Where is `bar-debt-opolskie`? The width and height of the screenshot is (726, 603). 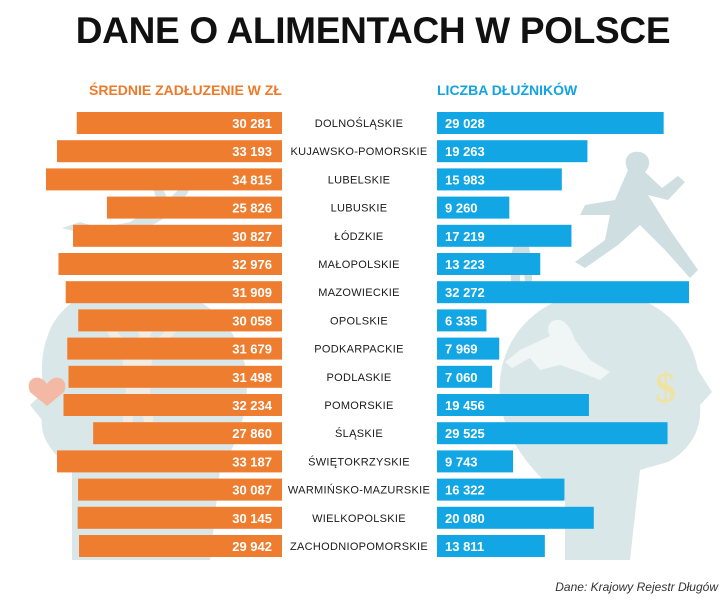
bar-debt-opolskie is located at coordinates (180, 320).